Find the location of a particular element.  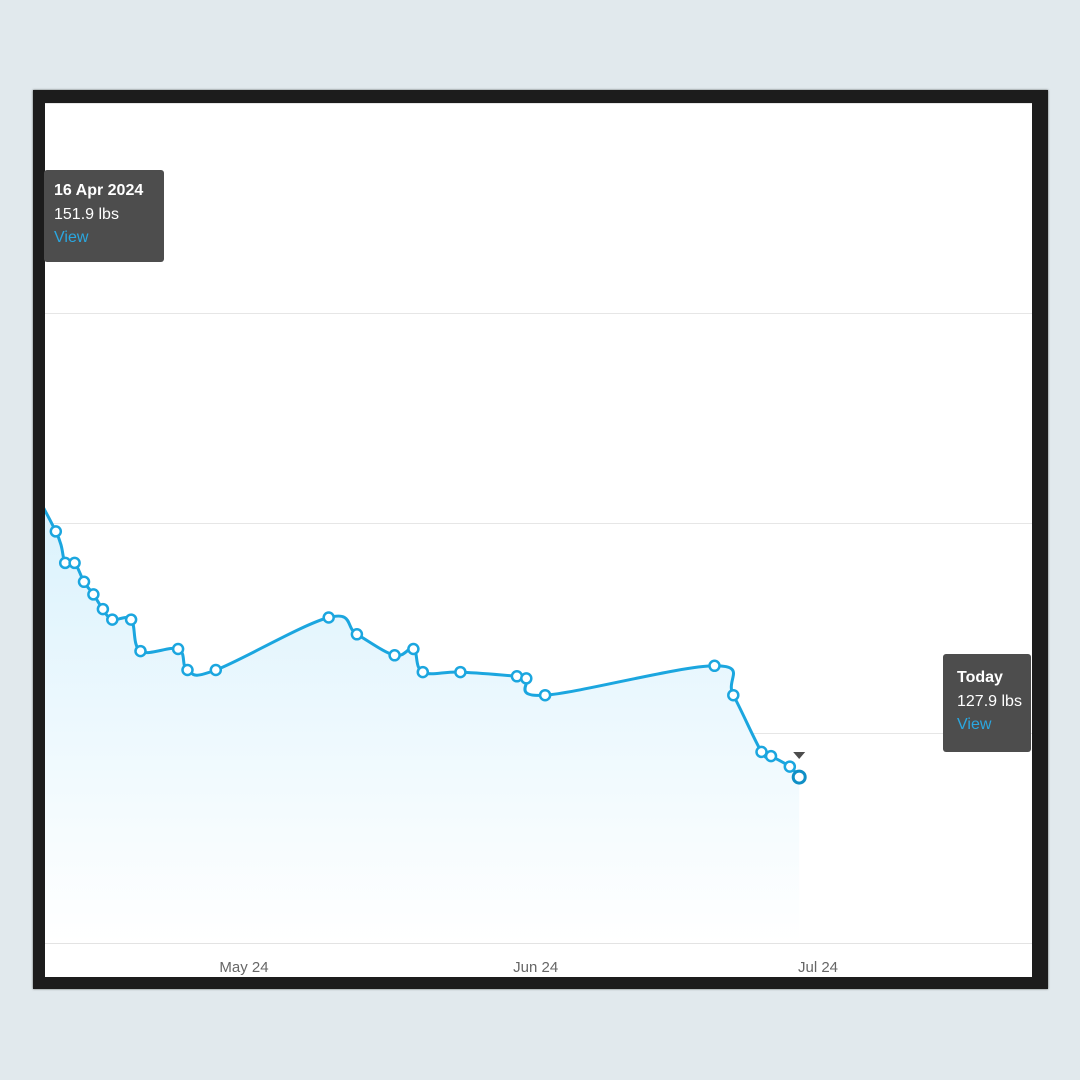

x-axis: May 24 Jun 24 Jul 24 is located at coordinates (538, 959).